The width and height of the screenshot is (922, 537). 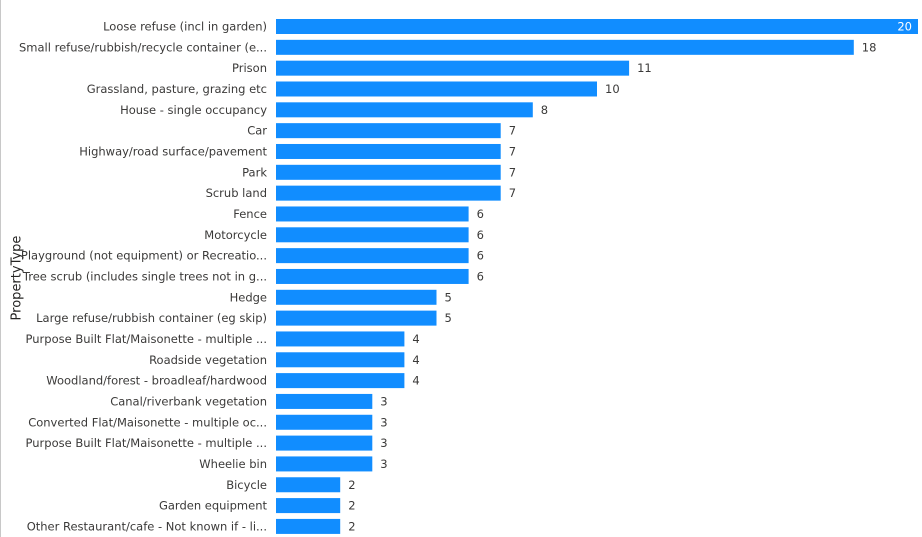 I want to click on category-label: Car, so click(x=257, y=131).